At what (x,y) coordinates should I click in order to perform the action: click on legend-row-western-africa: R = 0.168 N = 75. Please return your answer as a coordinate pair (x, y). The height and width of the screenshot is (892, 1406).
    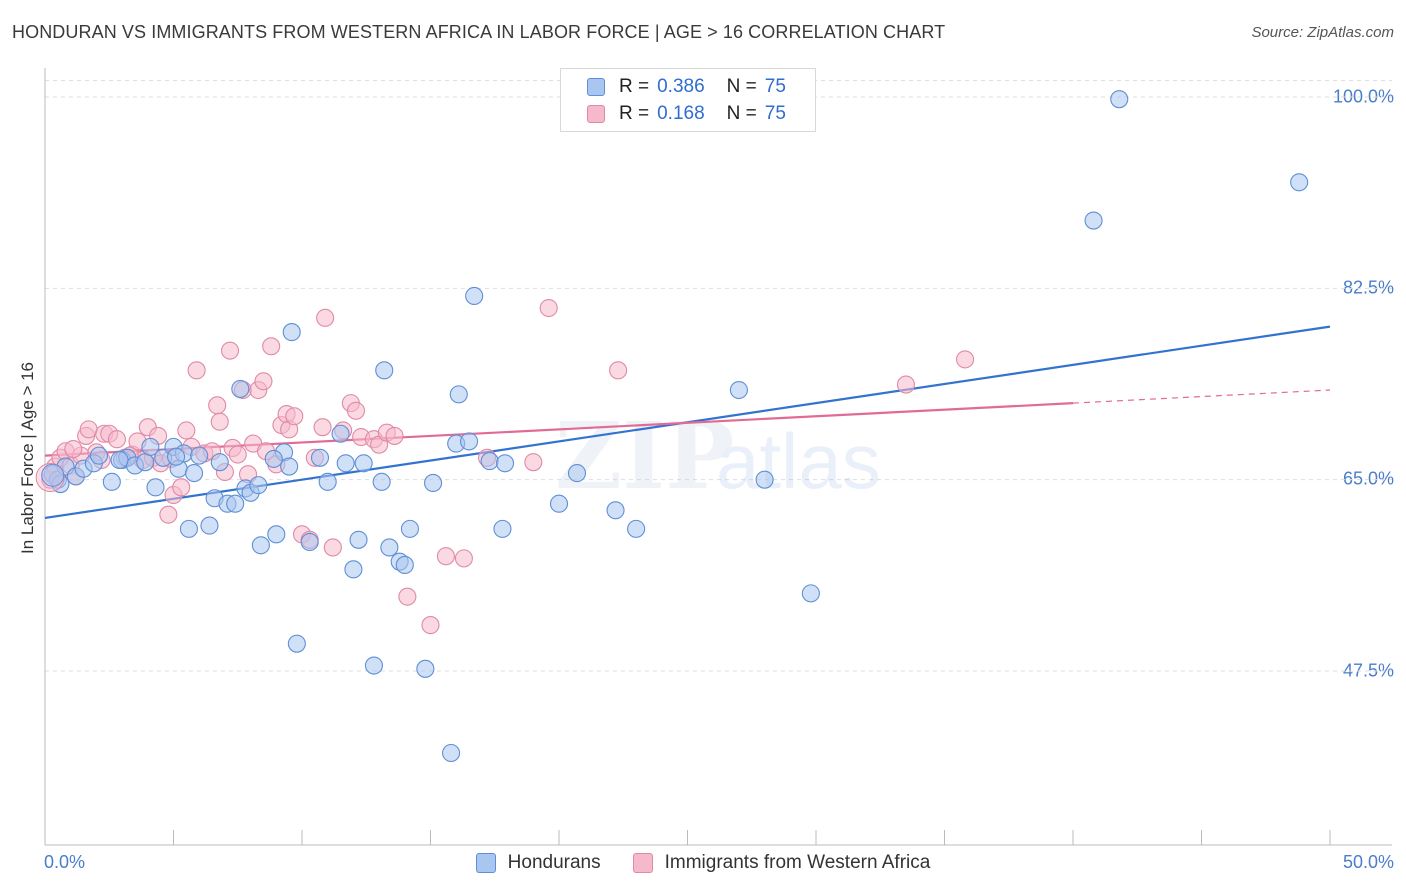
    Looking at the image, I should click on (686, 114).